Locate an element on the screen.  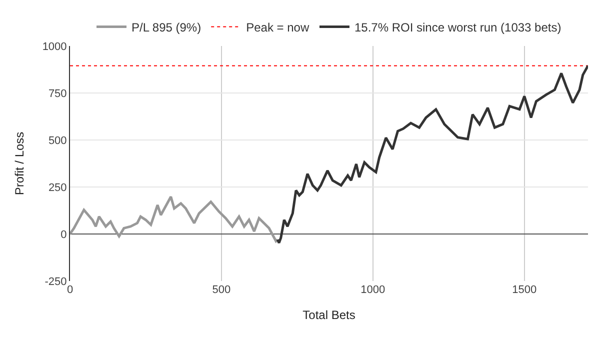
legend-label: 15.7% ROI since worst run (1033 bets) is located at coordinates (458, 27).